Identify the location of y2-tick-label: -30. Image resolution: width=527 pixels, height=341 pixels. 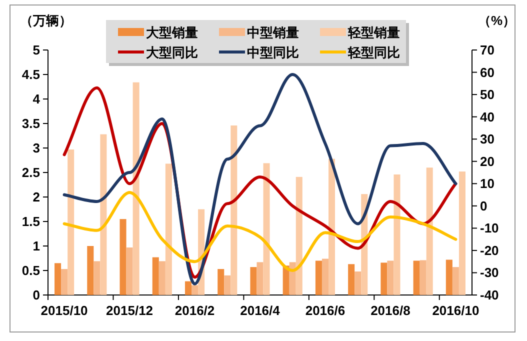
(489, 272).